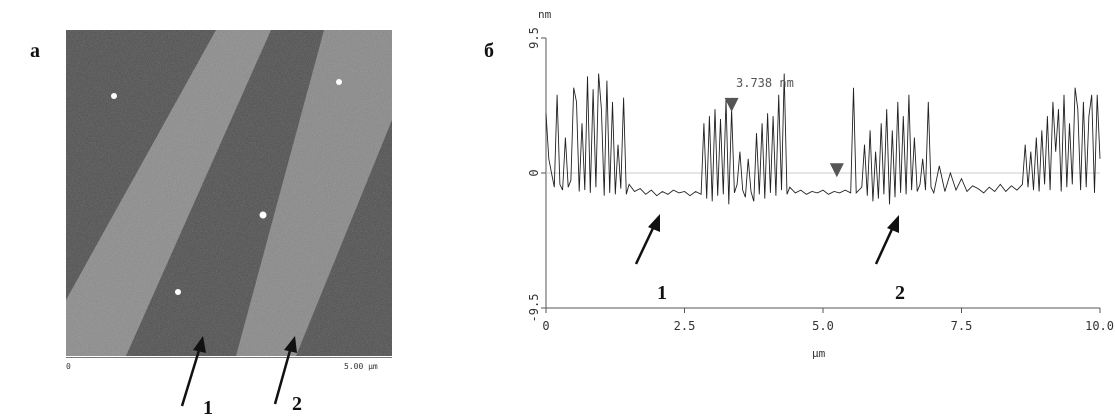 Image resolution: width=1115 pixels, height=420 pixels. Describe the element at coordinates (1099, 326) in the screenshot. I see `x-tick-label: 10.0` at that location.